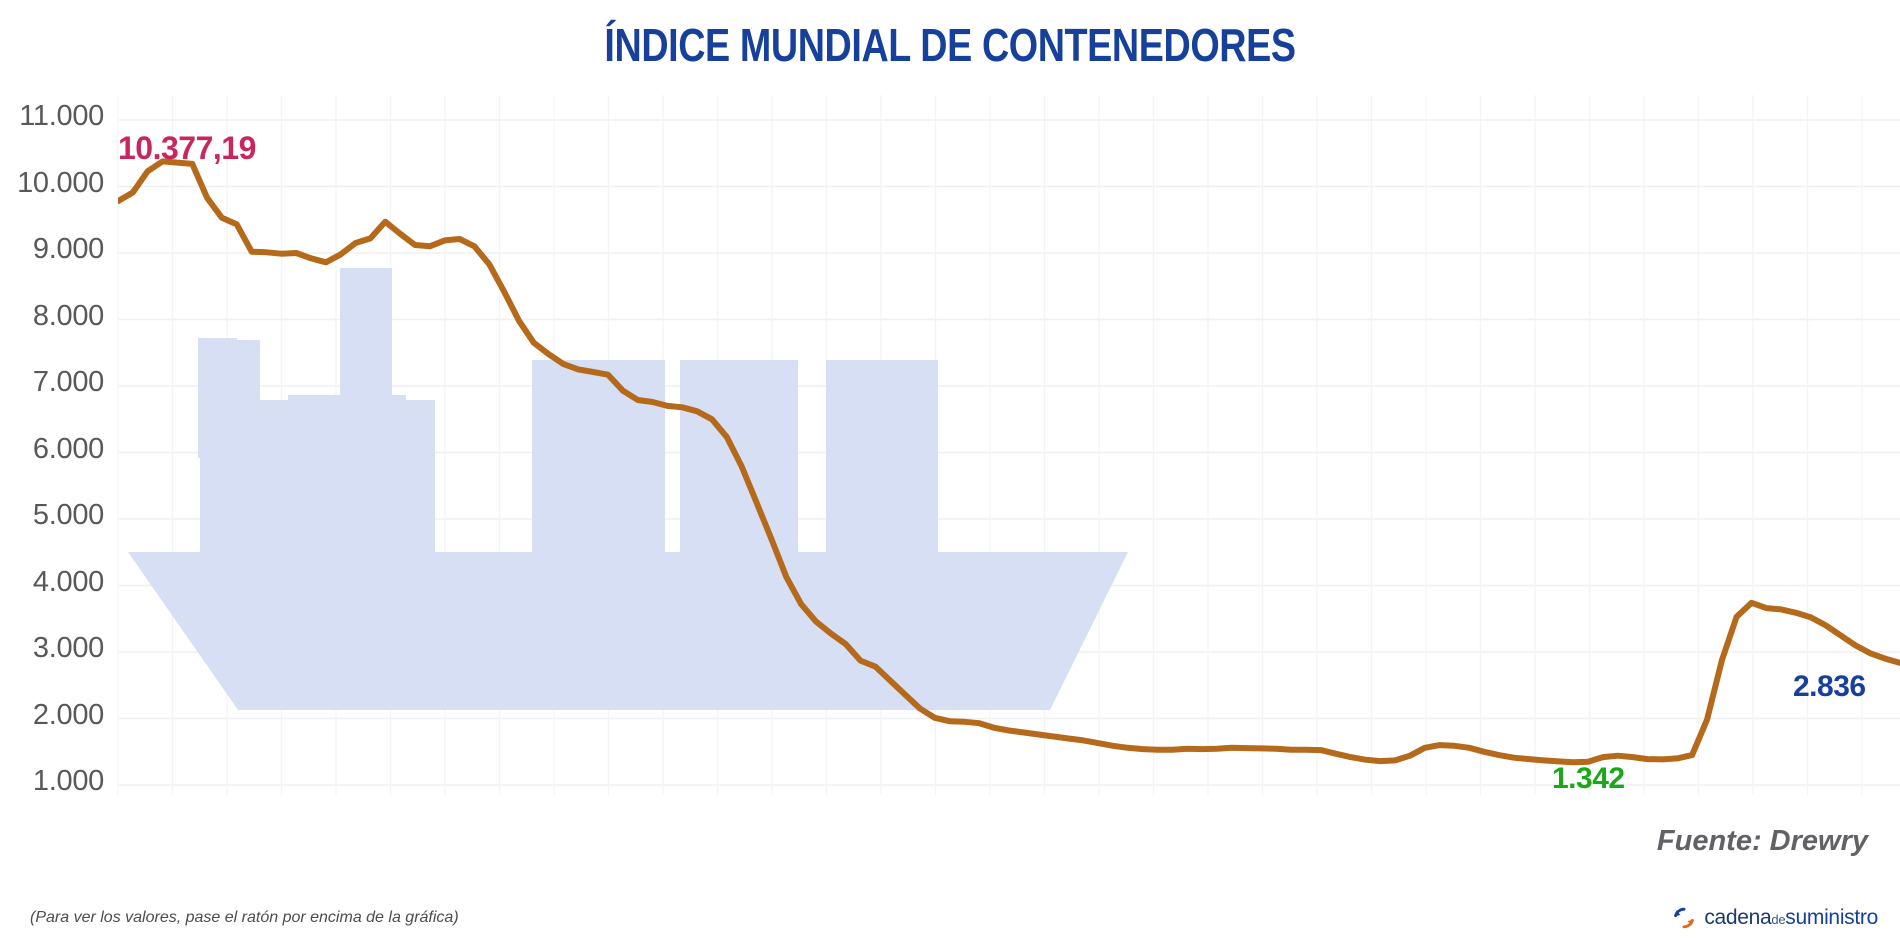 This screenshot has height=950, width=1900. I want to click on min-value-annotation: 1.342, so click(1588, 778).